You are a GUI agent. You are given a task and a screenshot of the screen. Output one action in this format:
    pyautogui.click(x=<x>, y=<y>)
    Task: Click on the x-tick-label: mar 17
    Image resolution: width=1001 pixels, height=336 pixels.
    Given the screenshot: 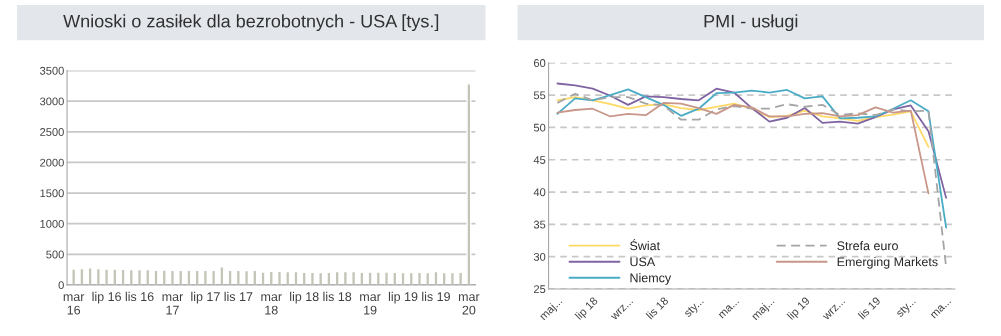 What is the action you would take?
    pyautogui.click(x=173, y=304)
    